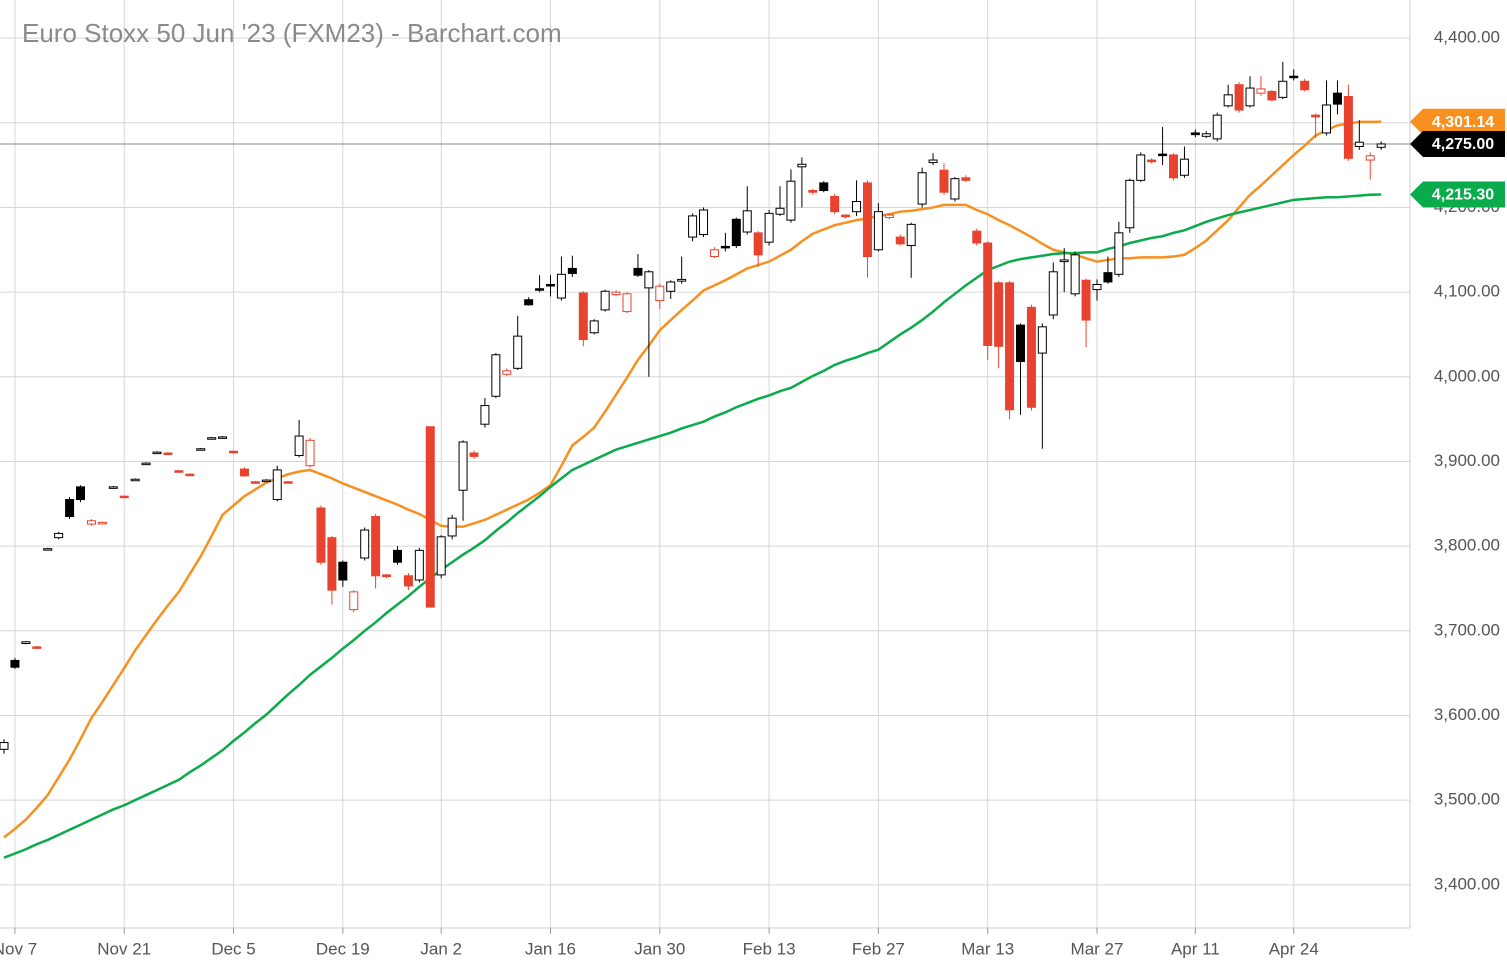  Describe the element at coordinates (659, 948) in the screenshot. I see `x-tick-label: Jan 30` at that location.